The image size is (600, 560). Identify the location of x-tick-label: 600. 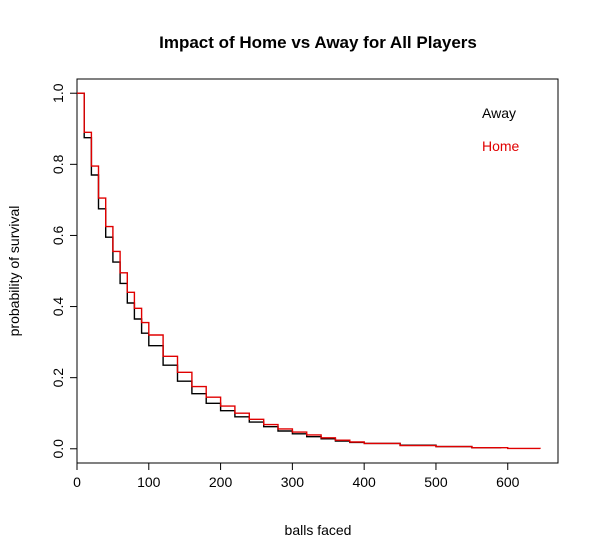
(508, 482).